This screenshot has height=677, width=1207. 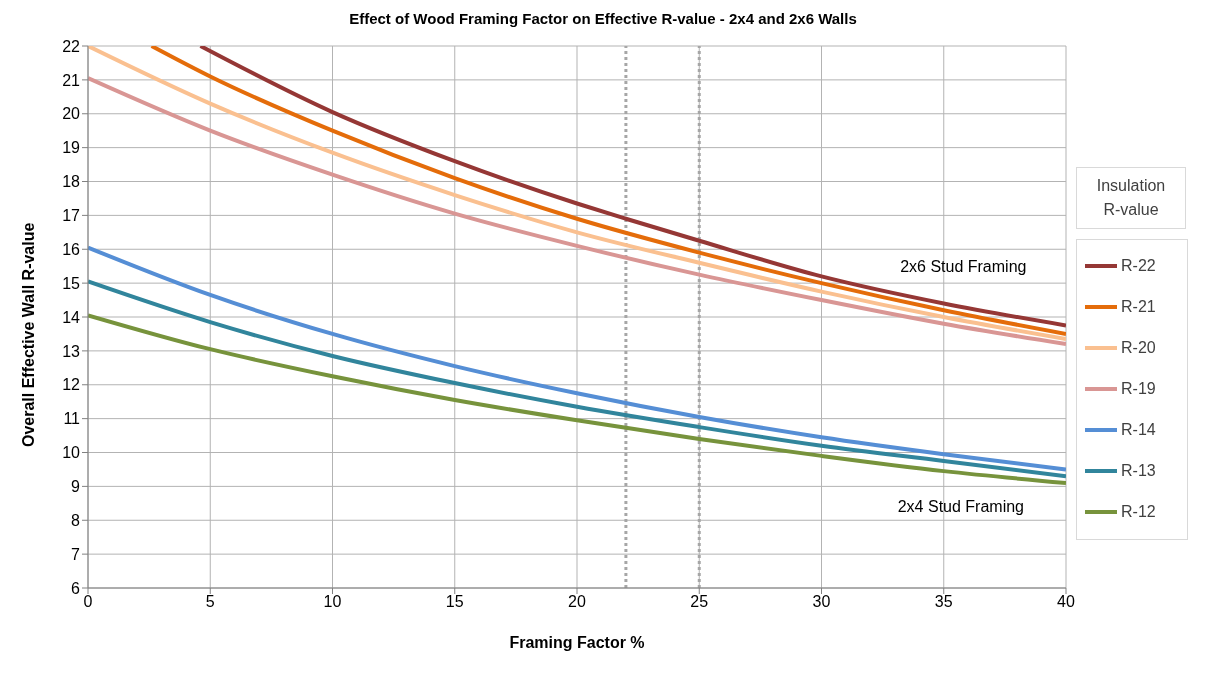 What do you see at coordinates (821, 602) in the screenshot?
I see `x-tick-label: 30` at bounding box center [821, 602].